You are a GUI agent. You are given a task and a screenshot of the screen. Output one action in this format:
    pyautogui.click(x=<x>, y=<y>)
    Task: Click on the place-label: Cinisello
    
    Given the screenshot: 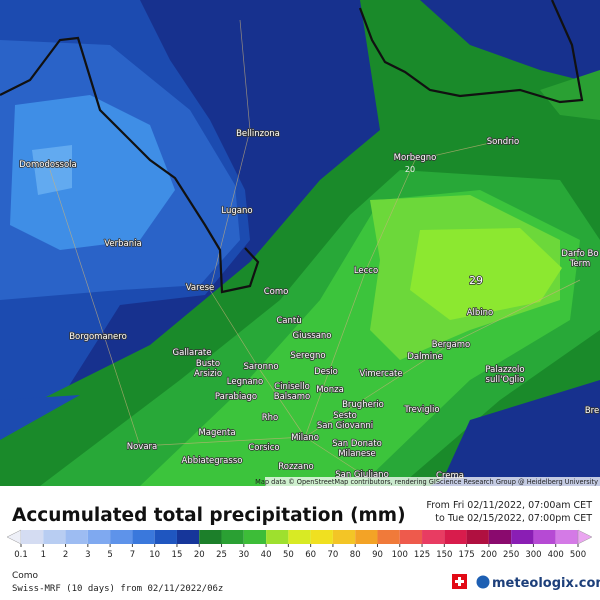 What is the action you would take?
    pyautogui.click(x=292, y=387)
    